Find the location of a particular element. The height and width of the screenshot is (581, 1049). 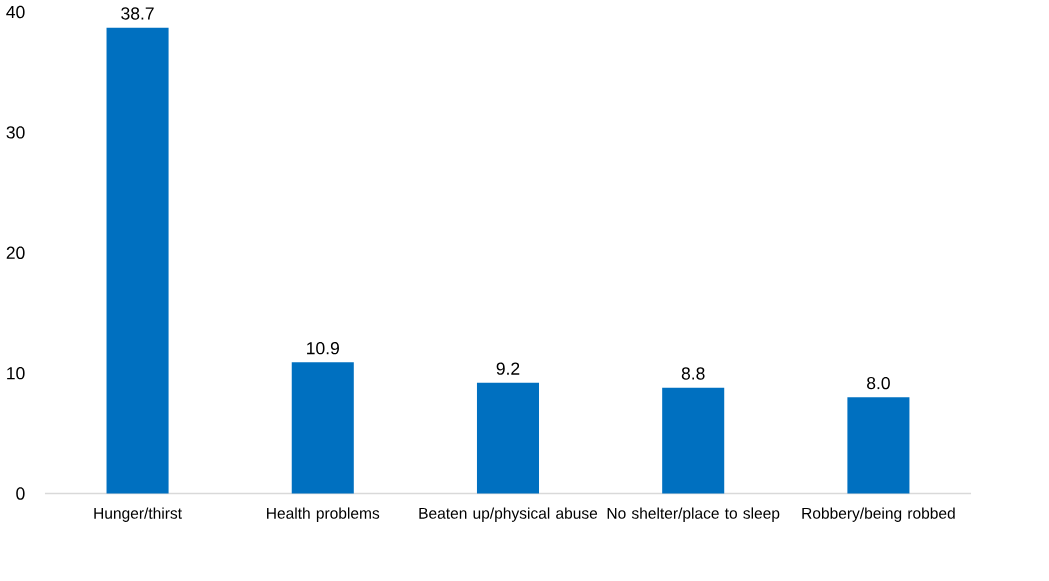

data-label: 9.2 is located at coordinates (508, 368).